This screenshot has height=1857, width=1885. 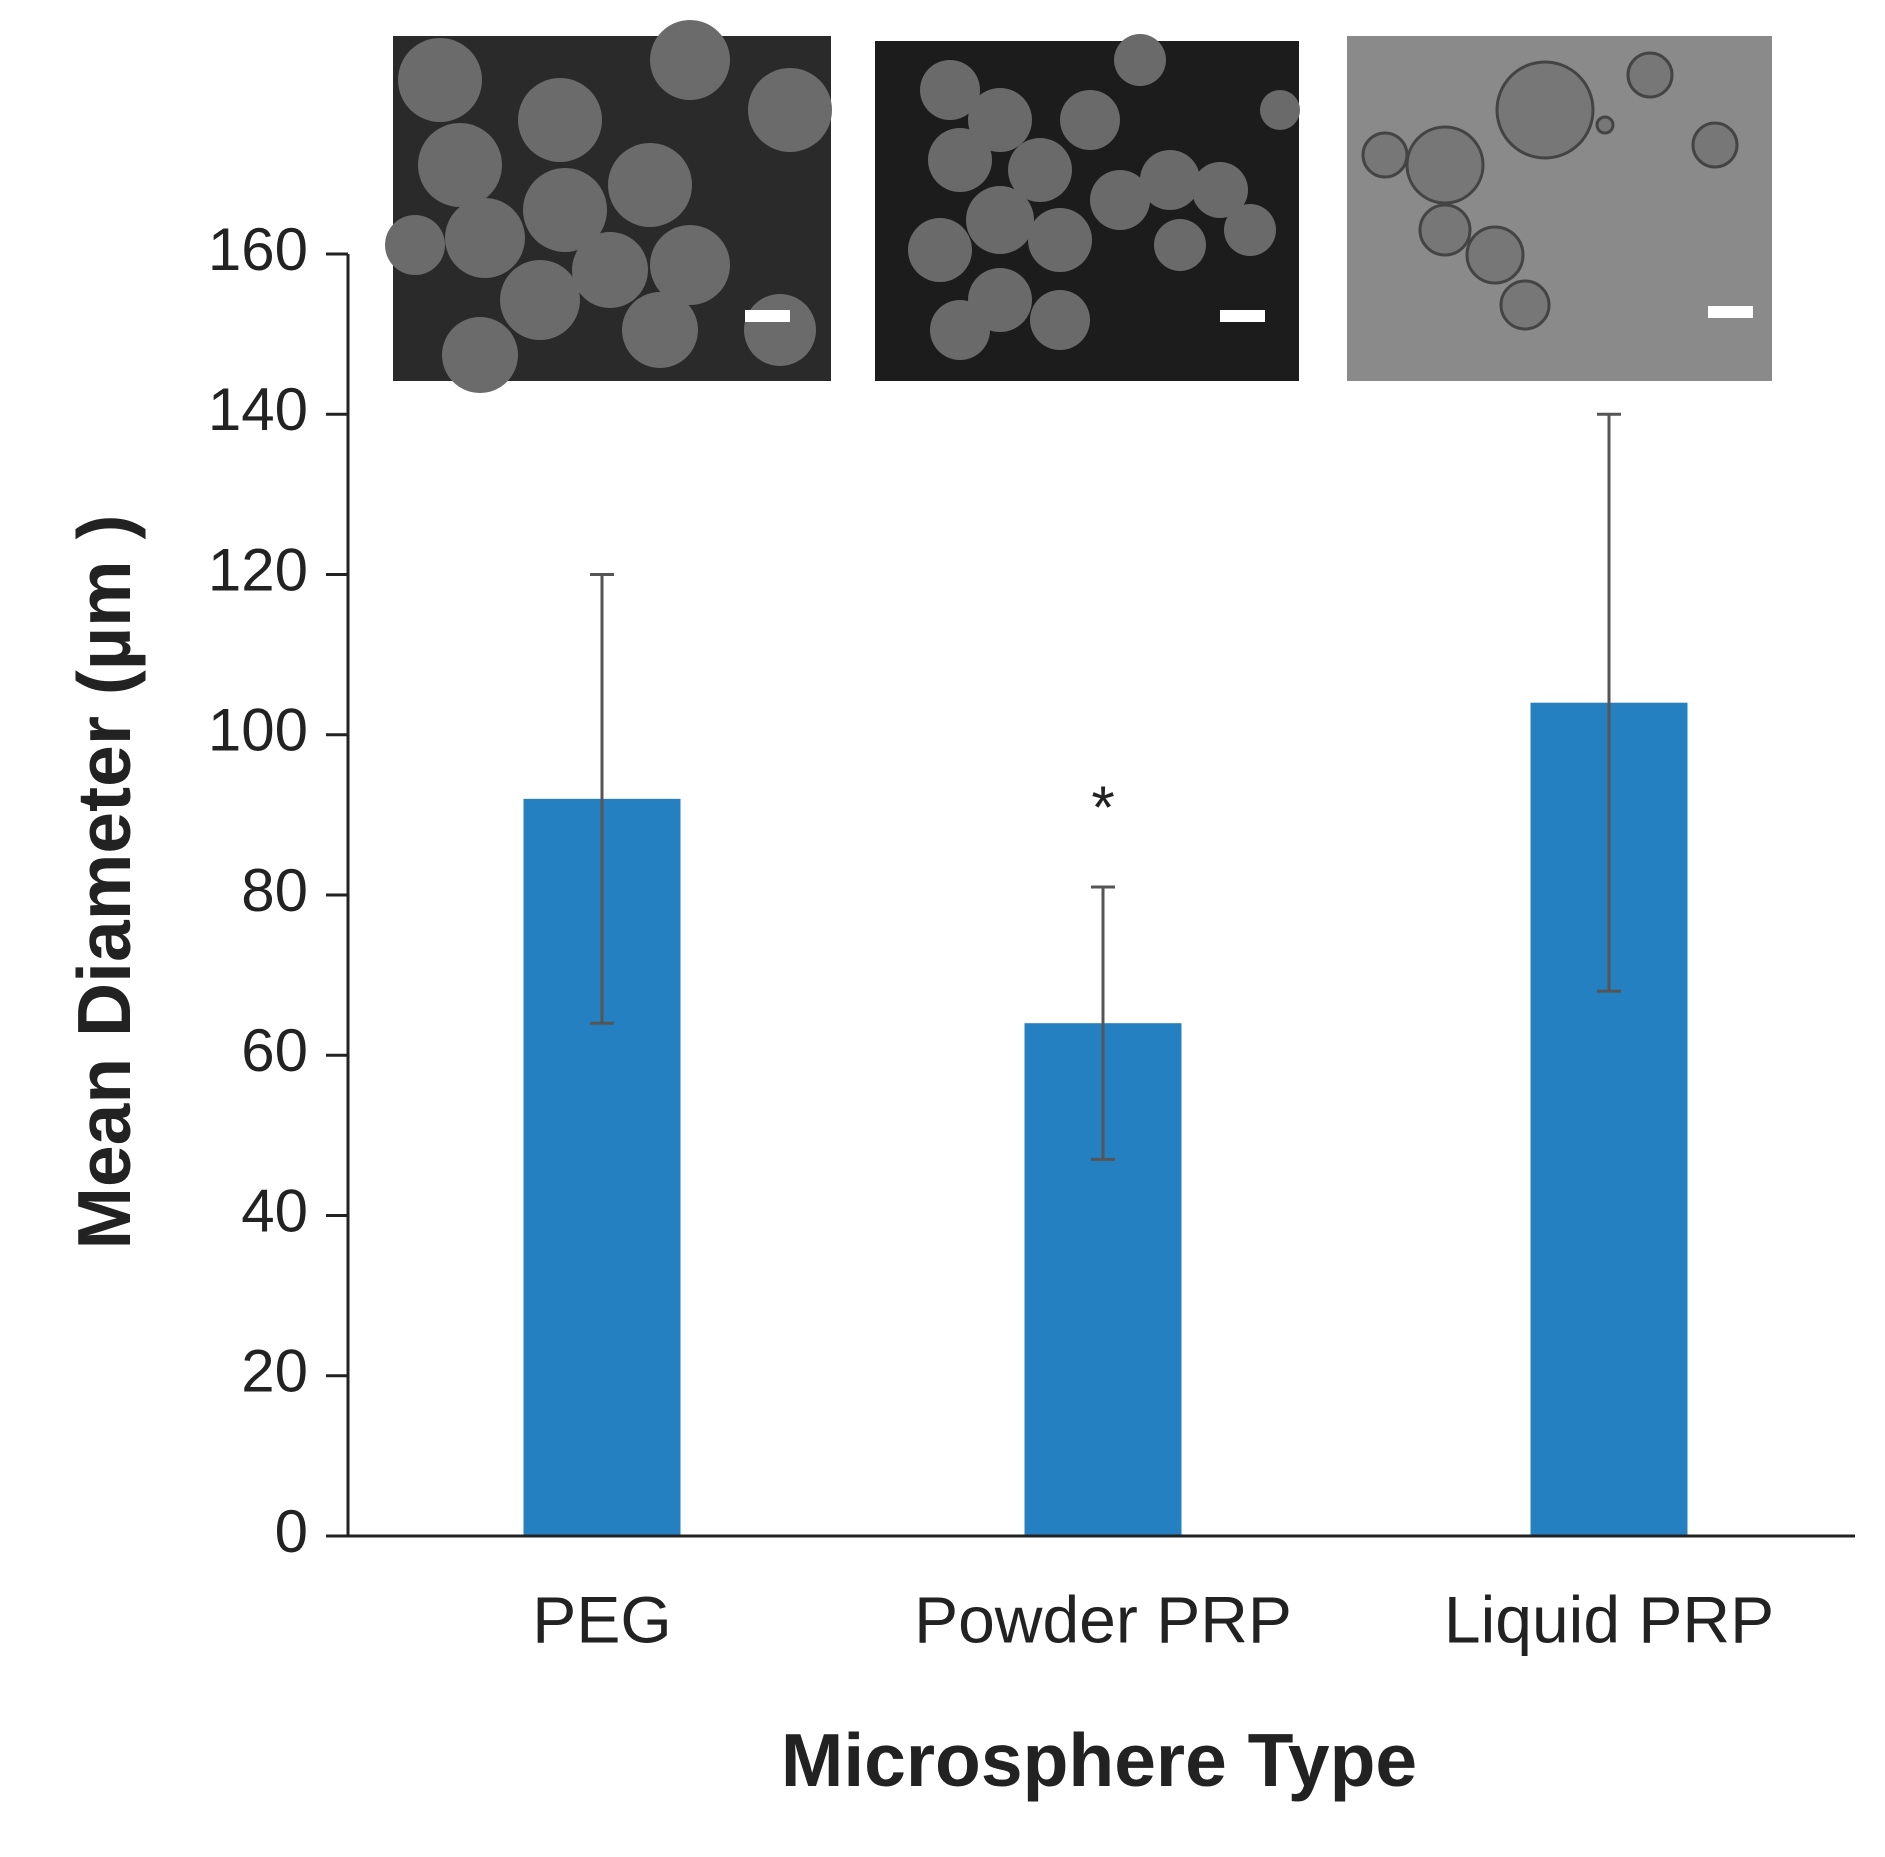 What do you see at coordinates (274, 1371) in the screenshot?
I see `y-tick-label: 20` at bounding box center [274, 1371].